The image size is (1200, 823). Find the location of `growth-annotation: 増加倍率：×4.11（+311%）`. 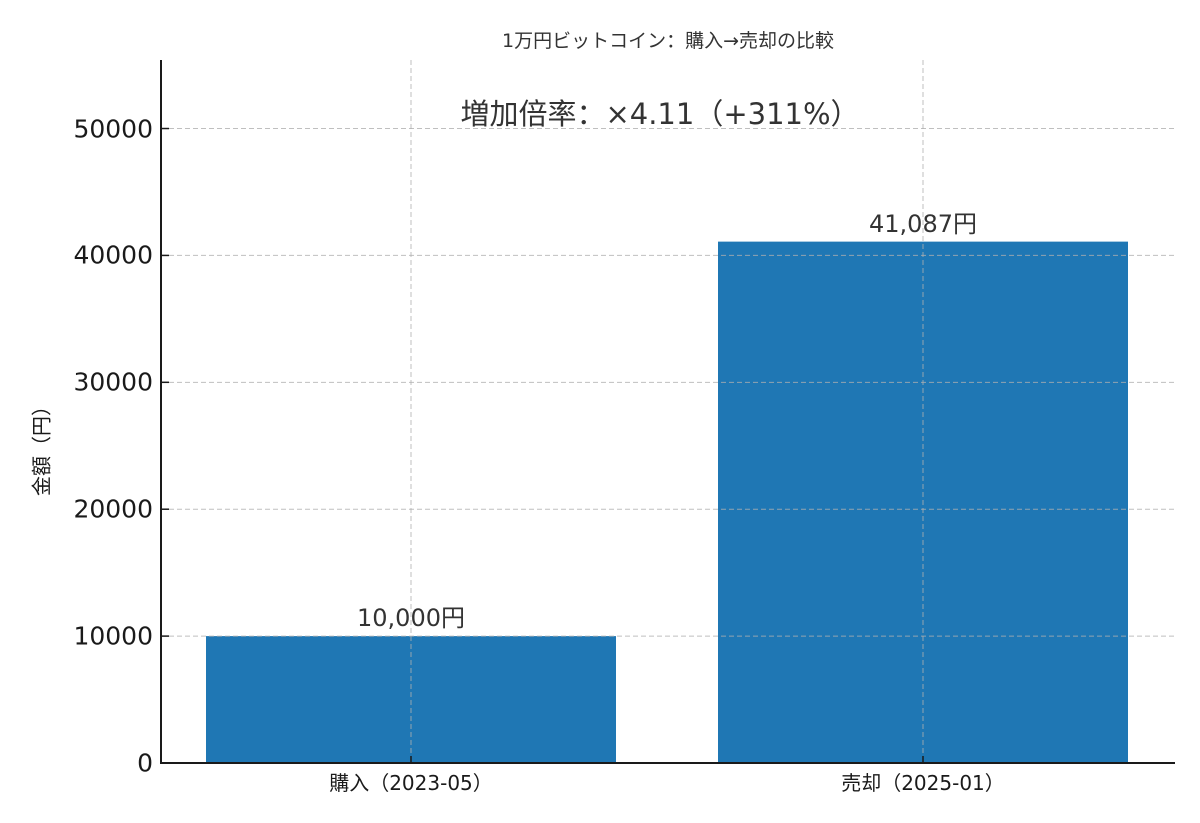

growth-annotation: 増加倍率：×4.11（+311%） is located at coordinates (660, 114).